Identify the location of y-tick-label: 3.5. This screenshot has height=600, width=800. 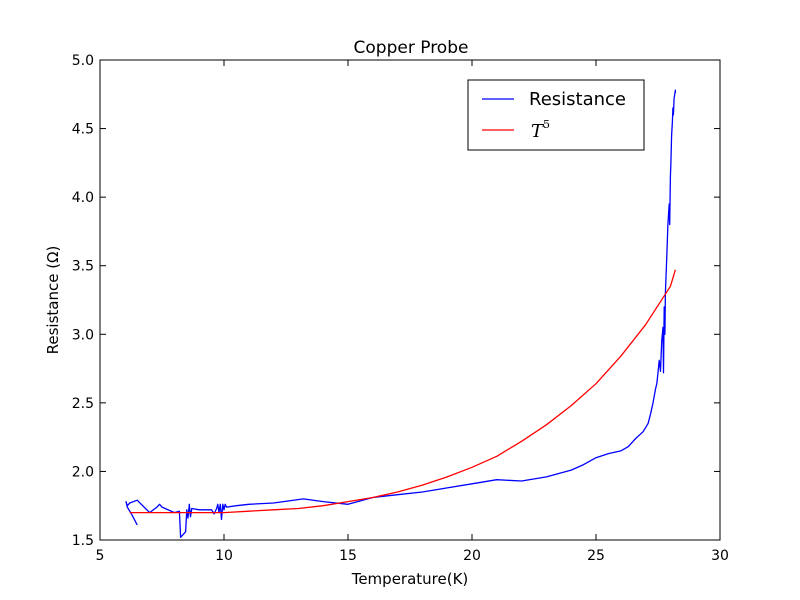
(83, 267).